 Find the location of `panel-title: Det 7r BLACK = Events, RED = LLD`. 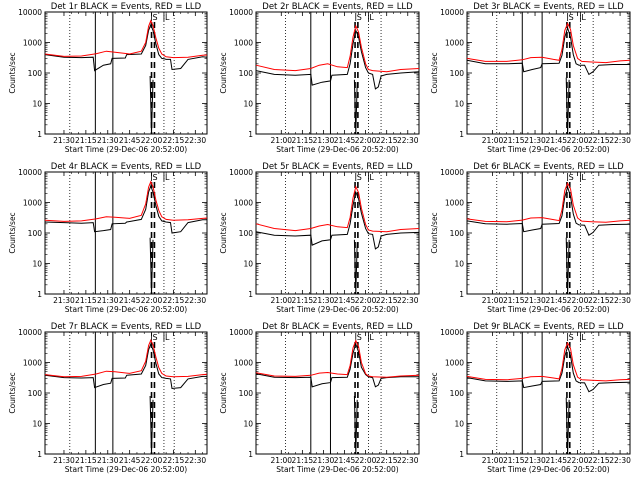

panel-title: Det 7r BLACK = Events, RED = LLD is located at coordinates (126, 327).